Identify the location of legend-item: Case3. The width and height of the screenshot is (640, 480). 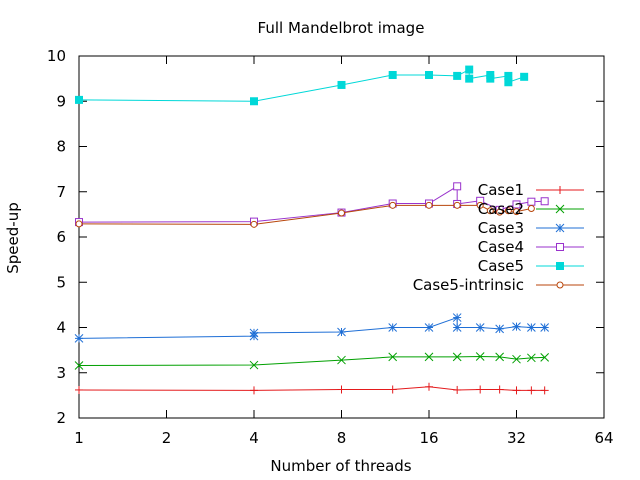
(531, 228).